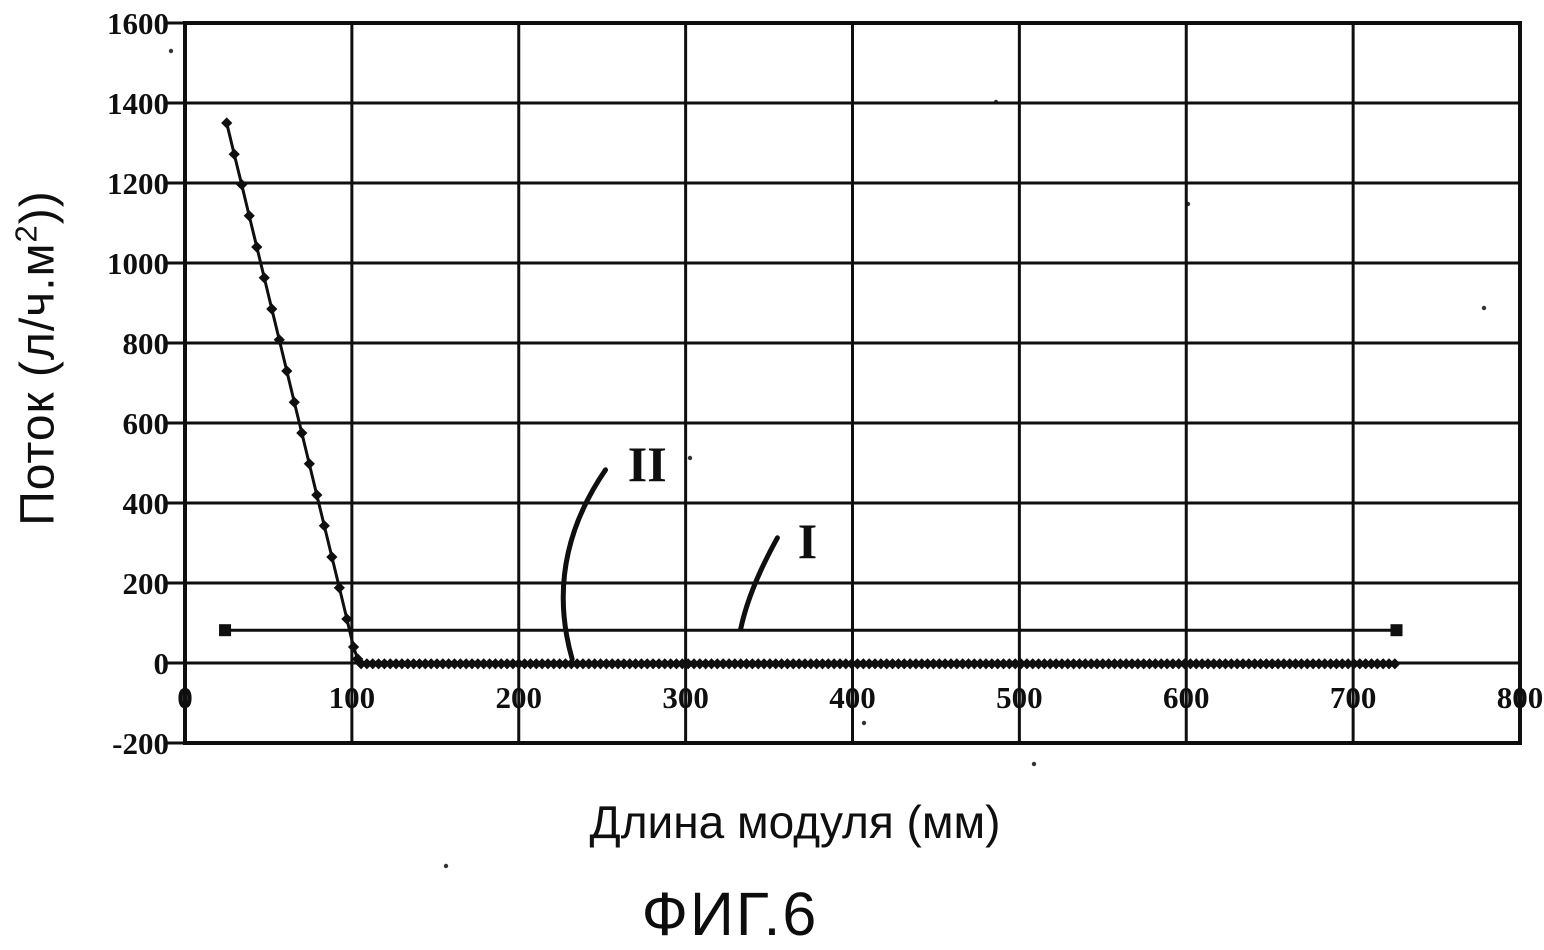  Describe the element at coordinates (1396, 630) in the screenshot. I see `series-I-marker` at that location.